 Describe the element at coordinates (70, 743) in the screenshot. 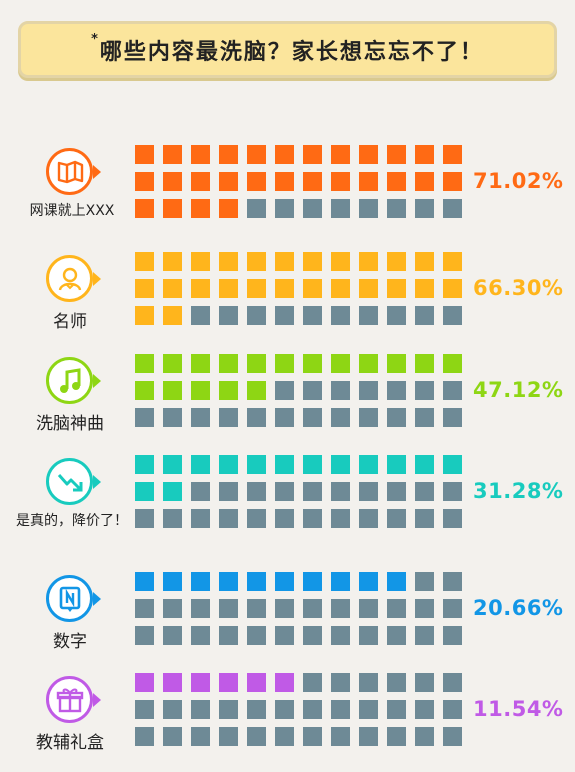

I see `category-label: 教辅礼盒` at that location.